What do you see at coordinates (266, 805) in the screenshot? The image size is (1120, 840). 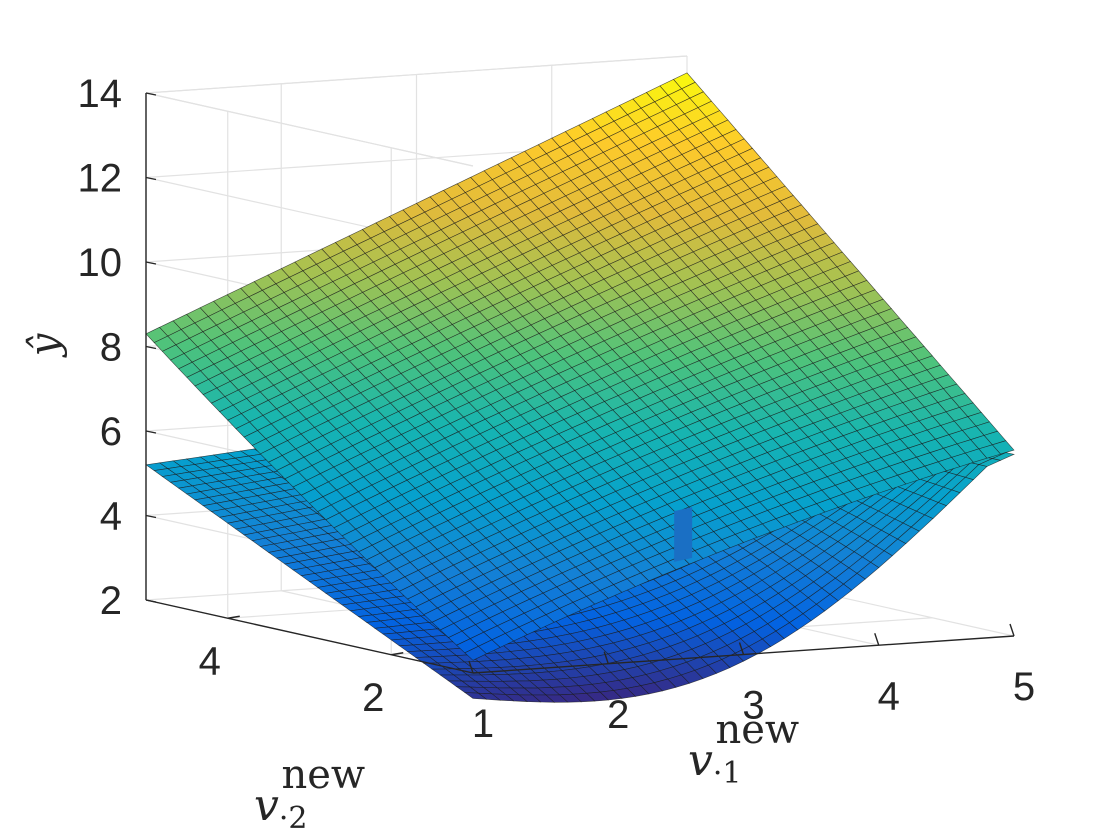 I see `y-axis-label-symbol: v` at bounding box center [266, 805].